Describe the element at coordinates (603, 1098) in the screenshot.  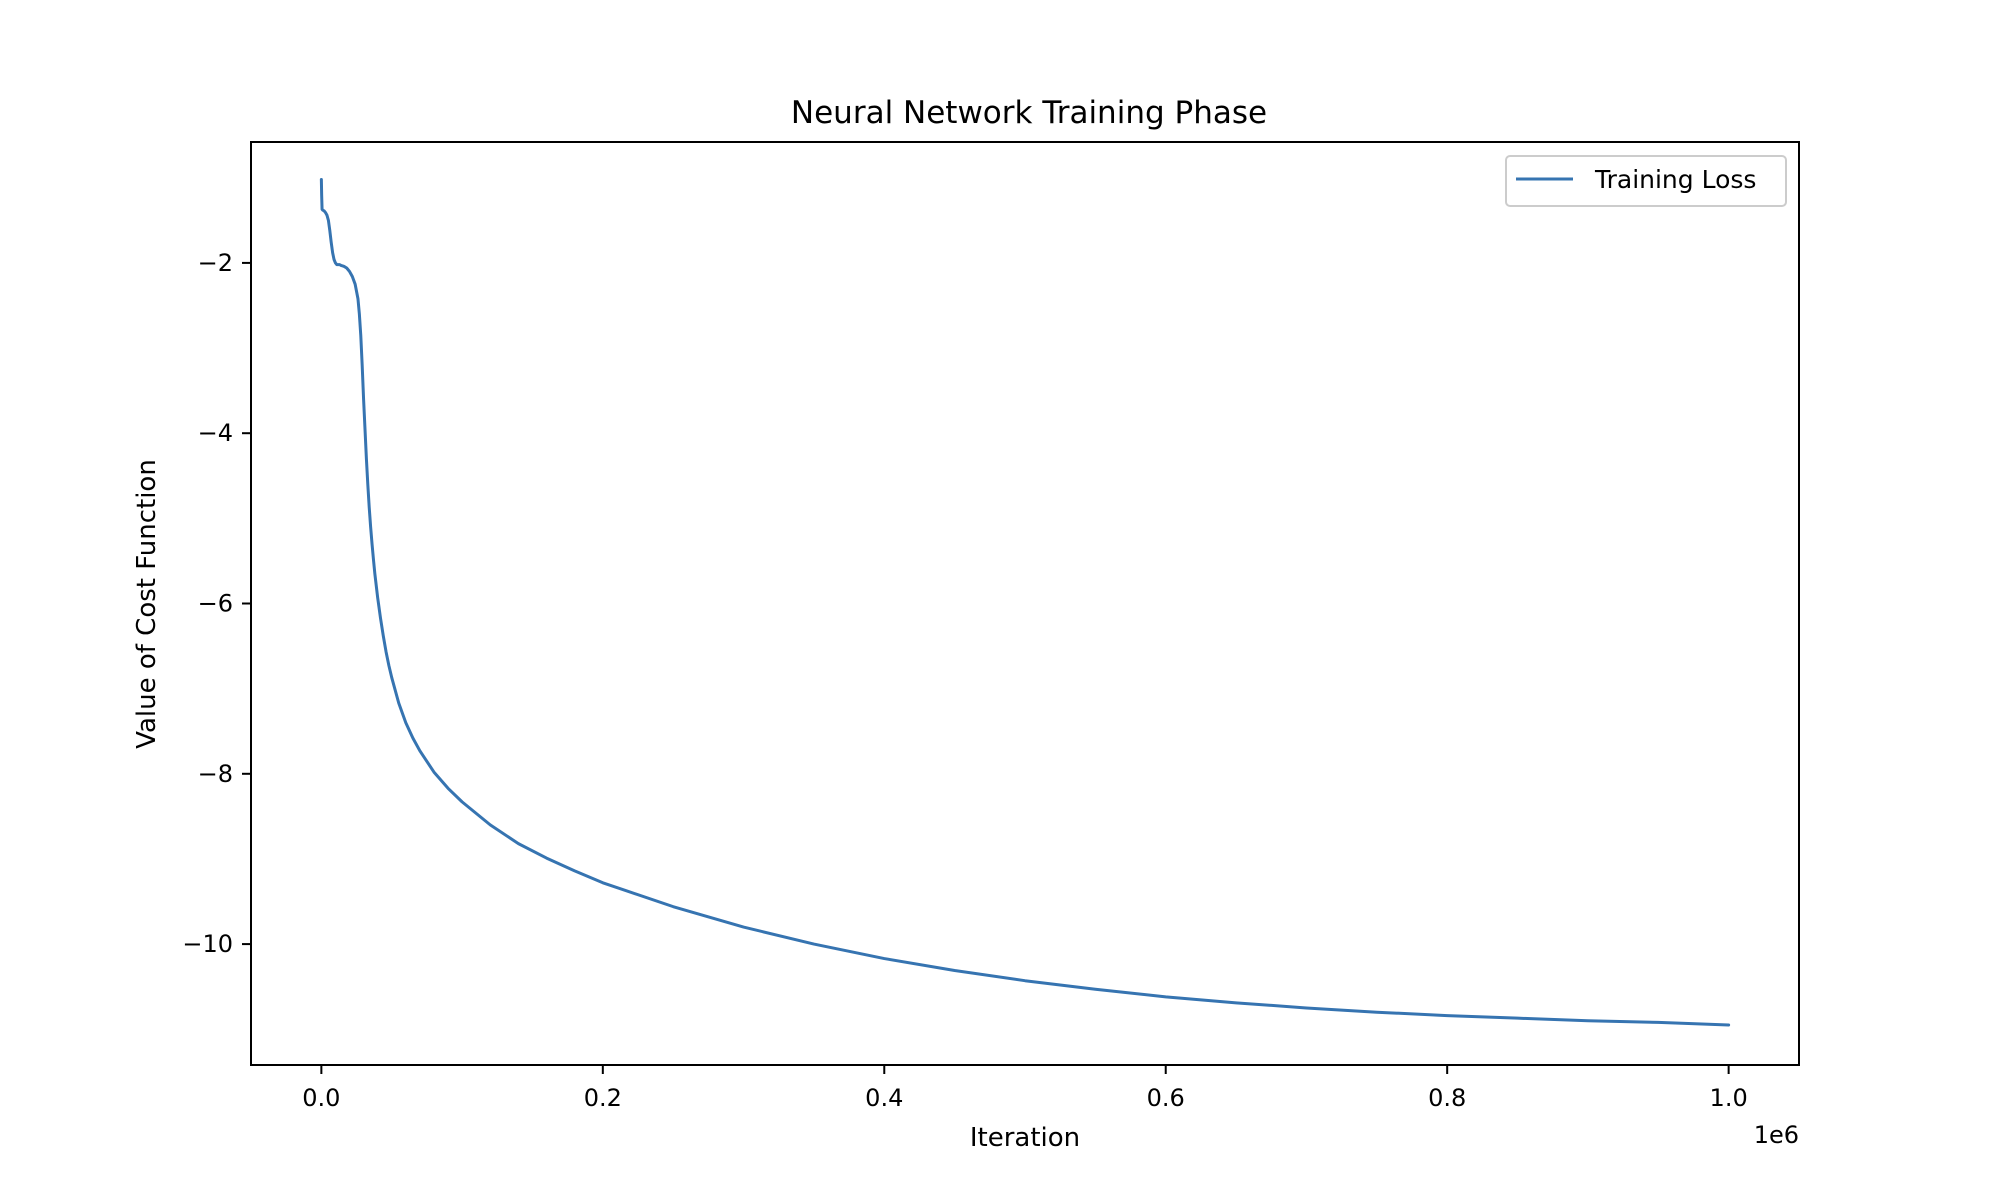
I see `x-axis-tick-label: 0.2` at that location.